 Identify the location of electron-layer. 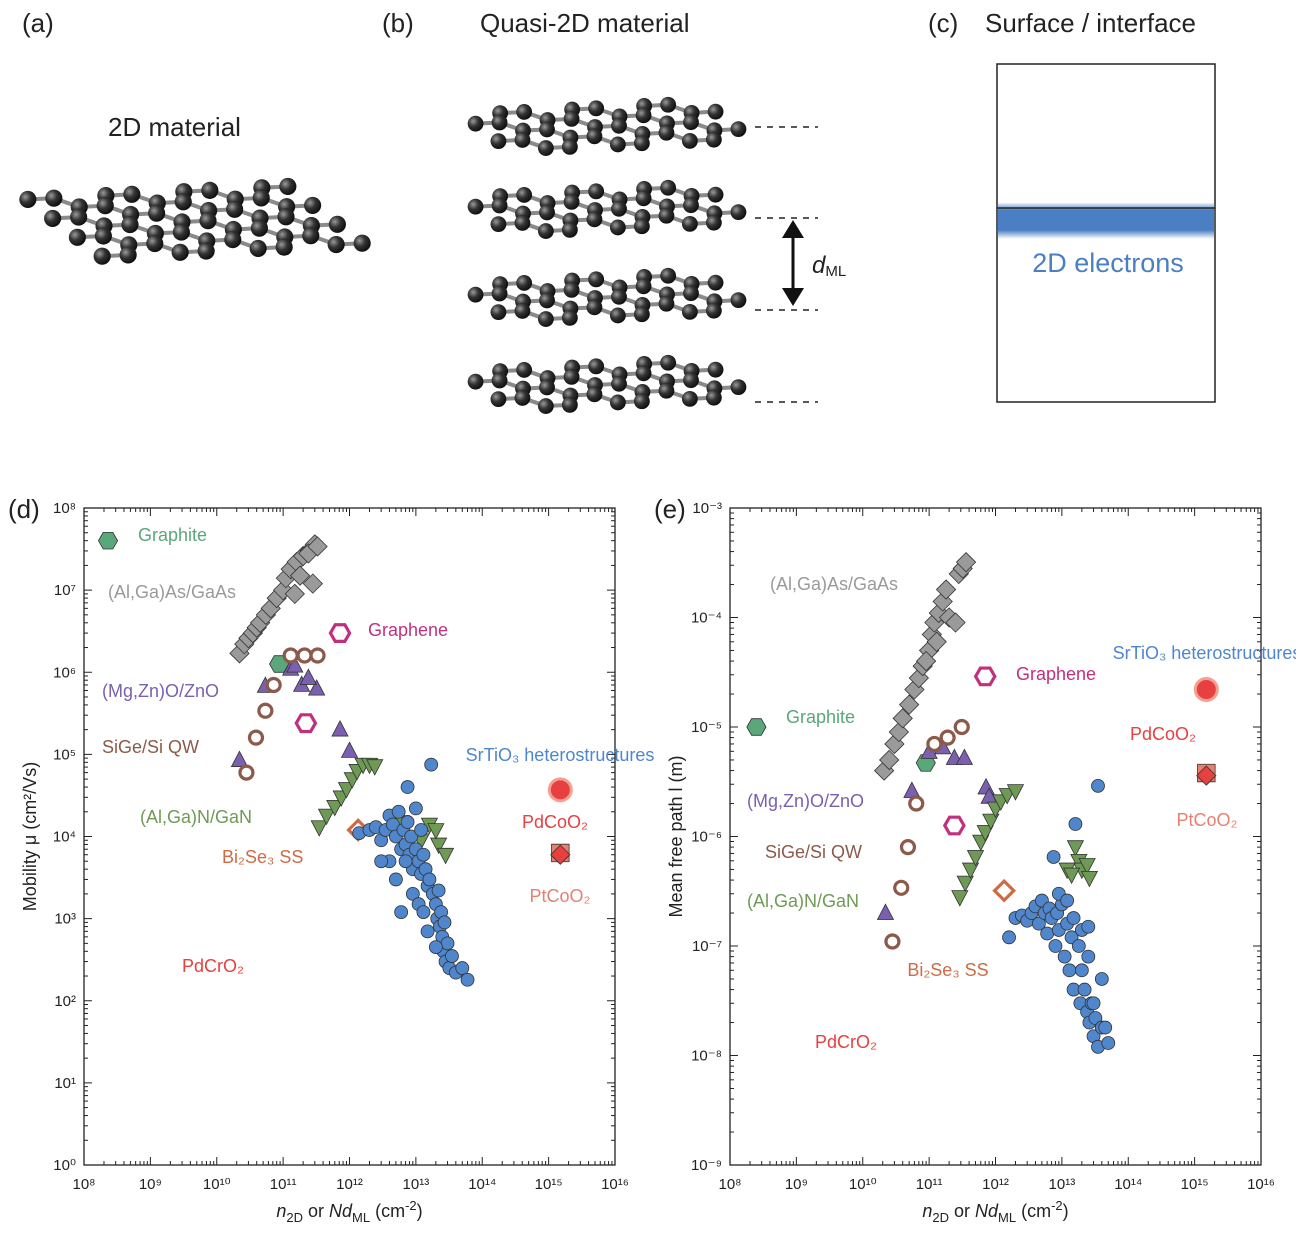
(1106, 221).